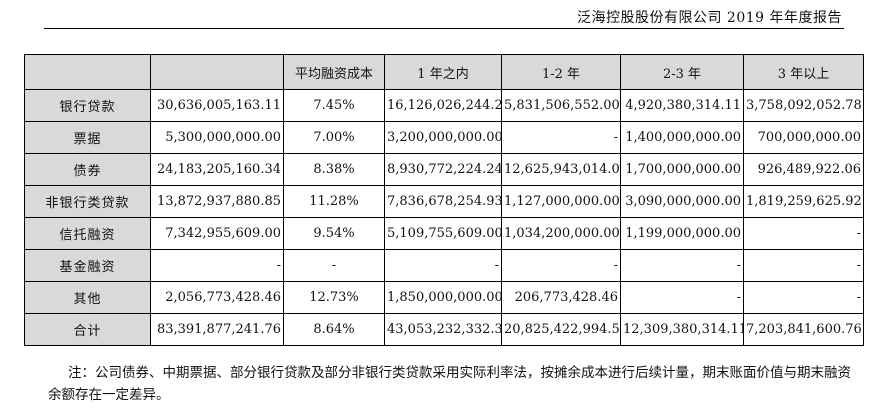 Image resolution: width=890 pixels, height=408 pixels. I want to click on 2-3-years-cell: 12,309,380,314.11, so click(682, 329).